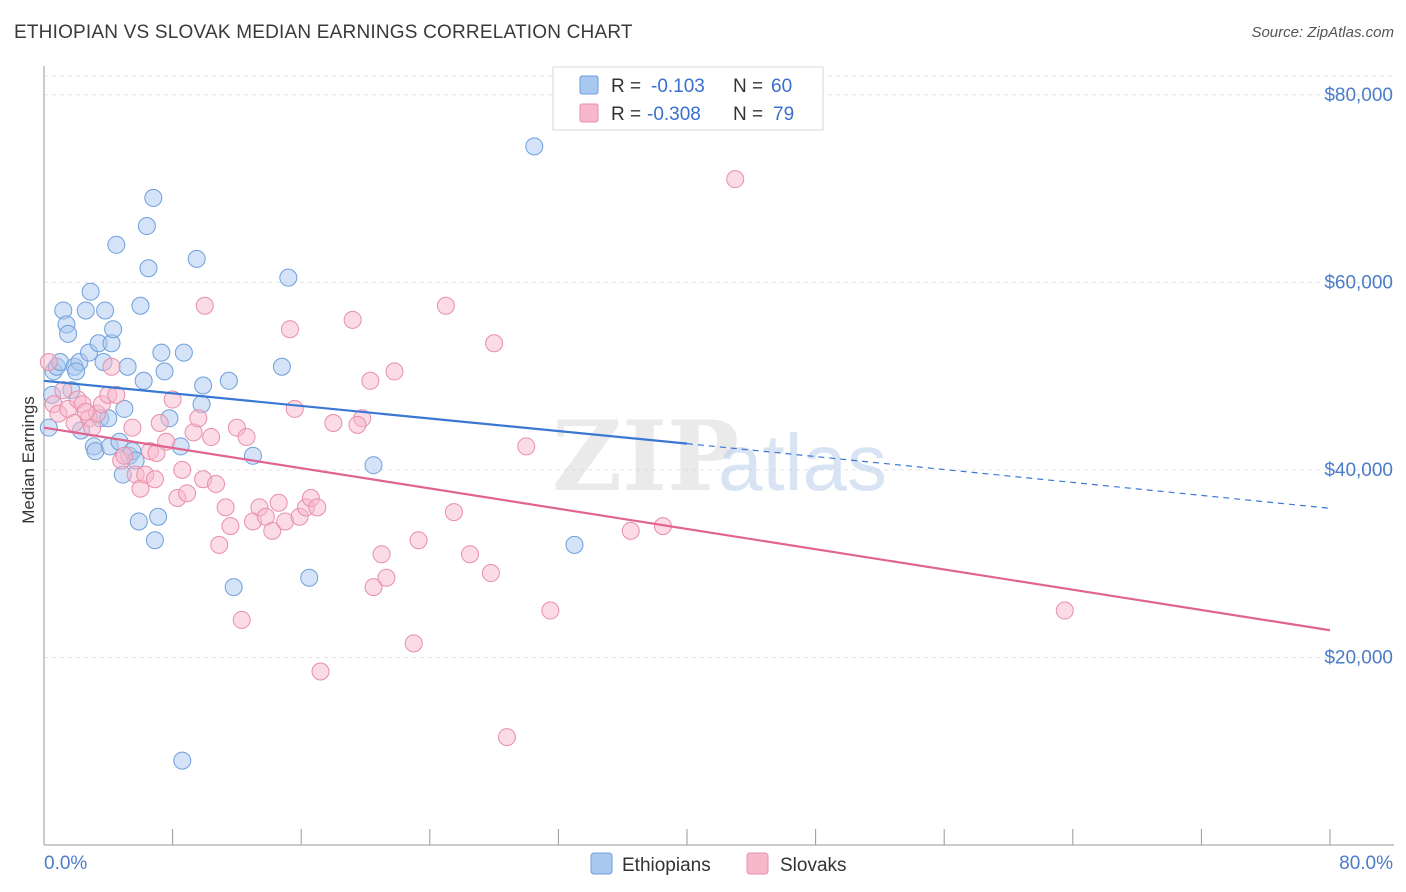 This screenshot has width=1406, height=892. I want to click on ethiopians-trend-line, so click(365, 412).